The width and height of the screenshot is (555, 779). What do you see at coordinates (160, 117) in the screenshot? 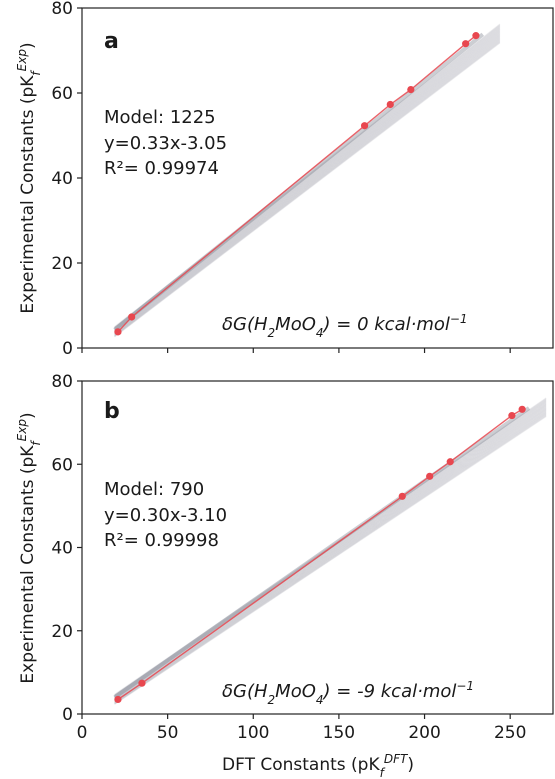
I see `panel-a-annotation-model: Model: 1225` at bounding box center [160, 117].